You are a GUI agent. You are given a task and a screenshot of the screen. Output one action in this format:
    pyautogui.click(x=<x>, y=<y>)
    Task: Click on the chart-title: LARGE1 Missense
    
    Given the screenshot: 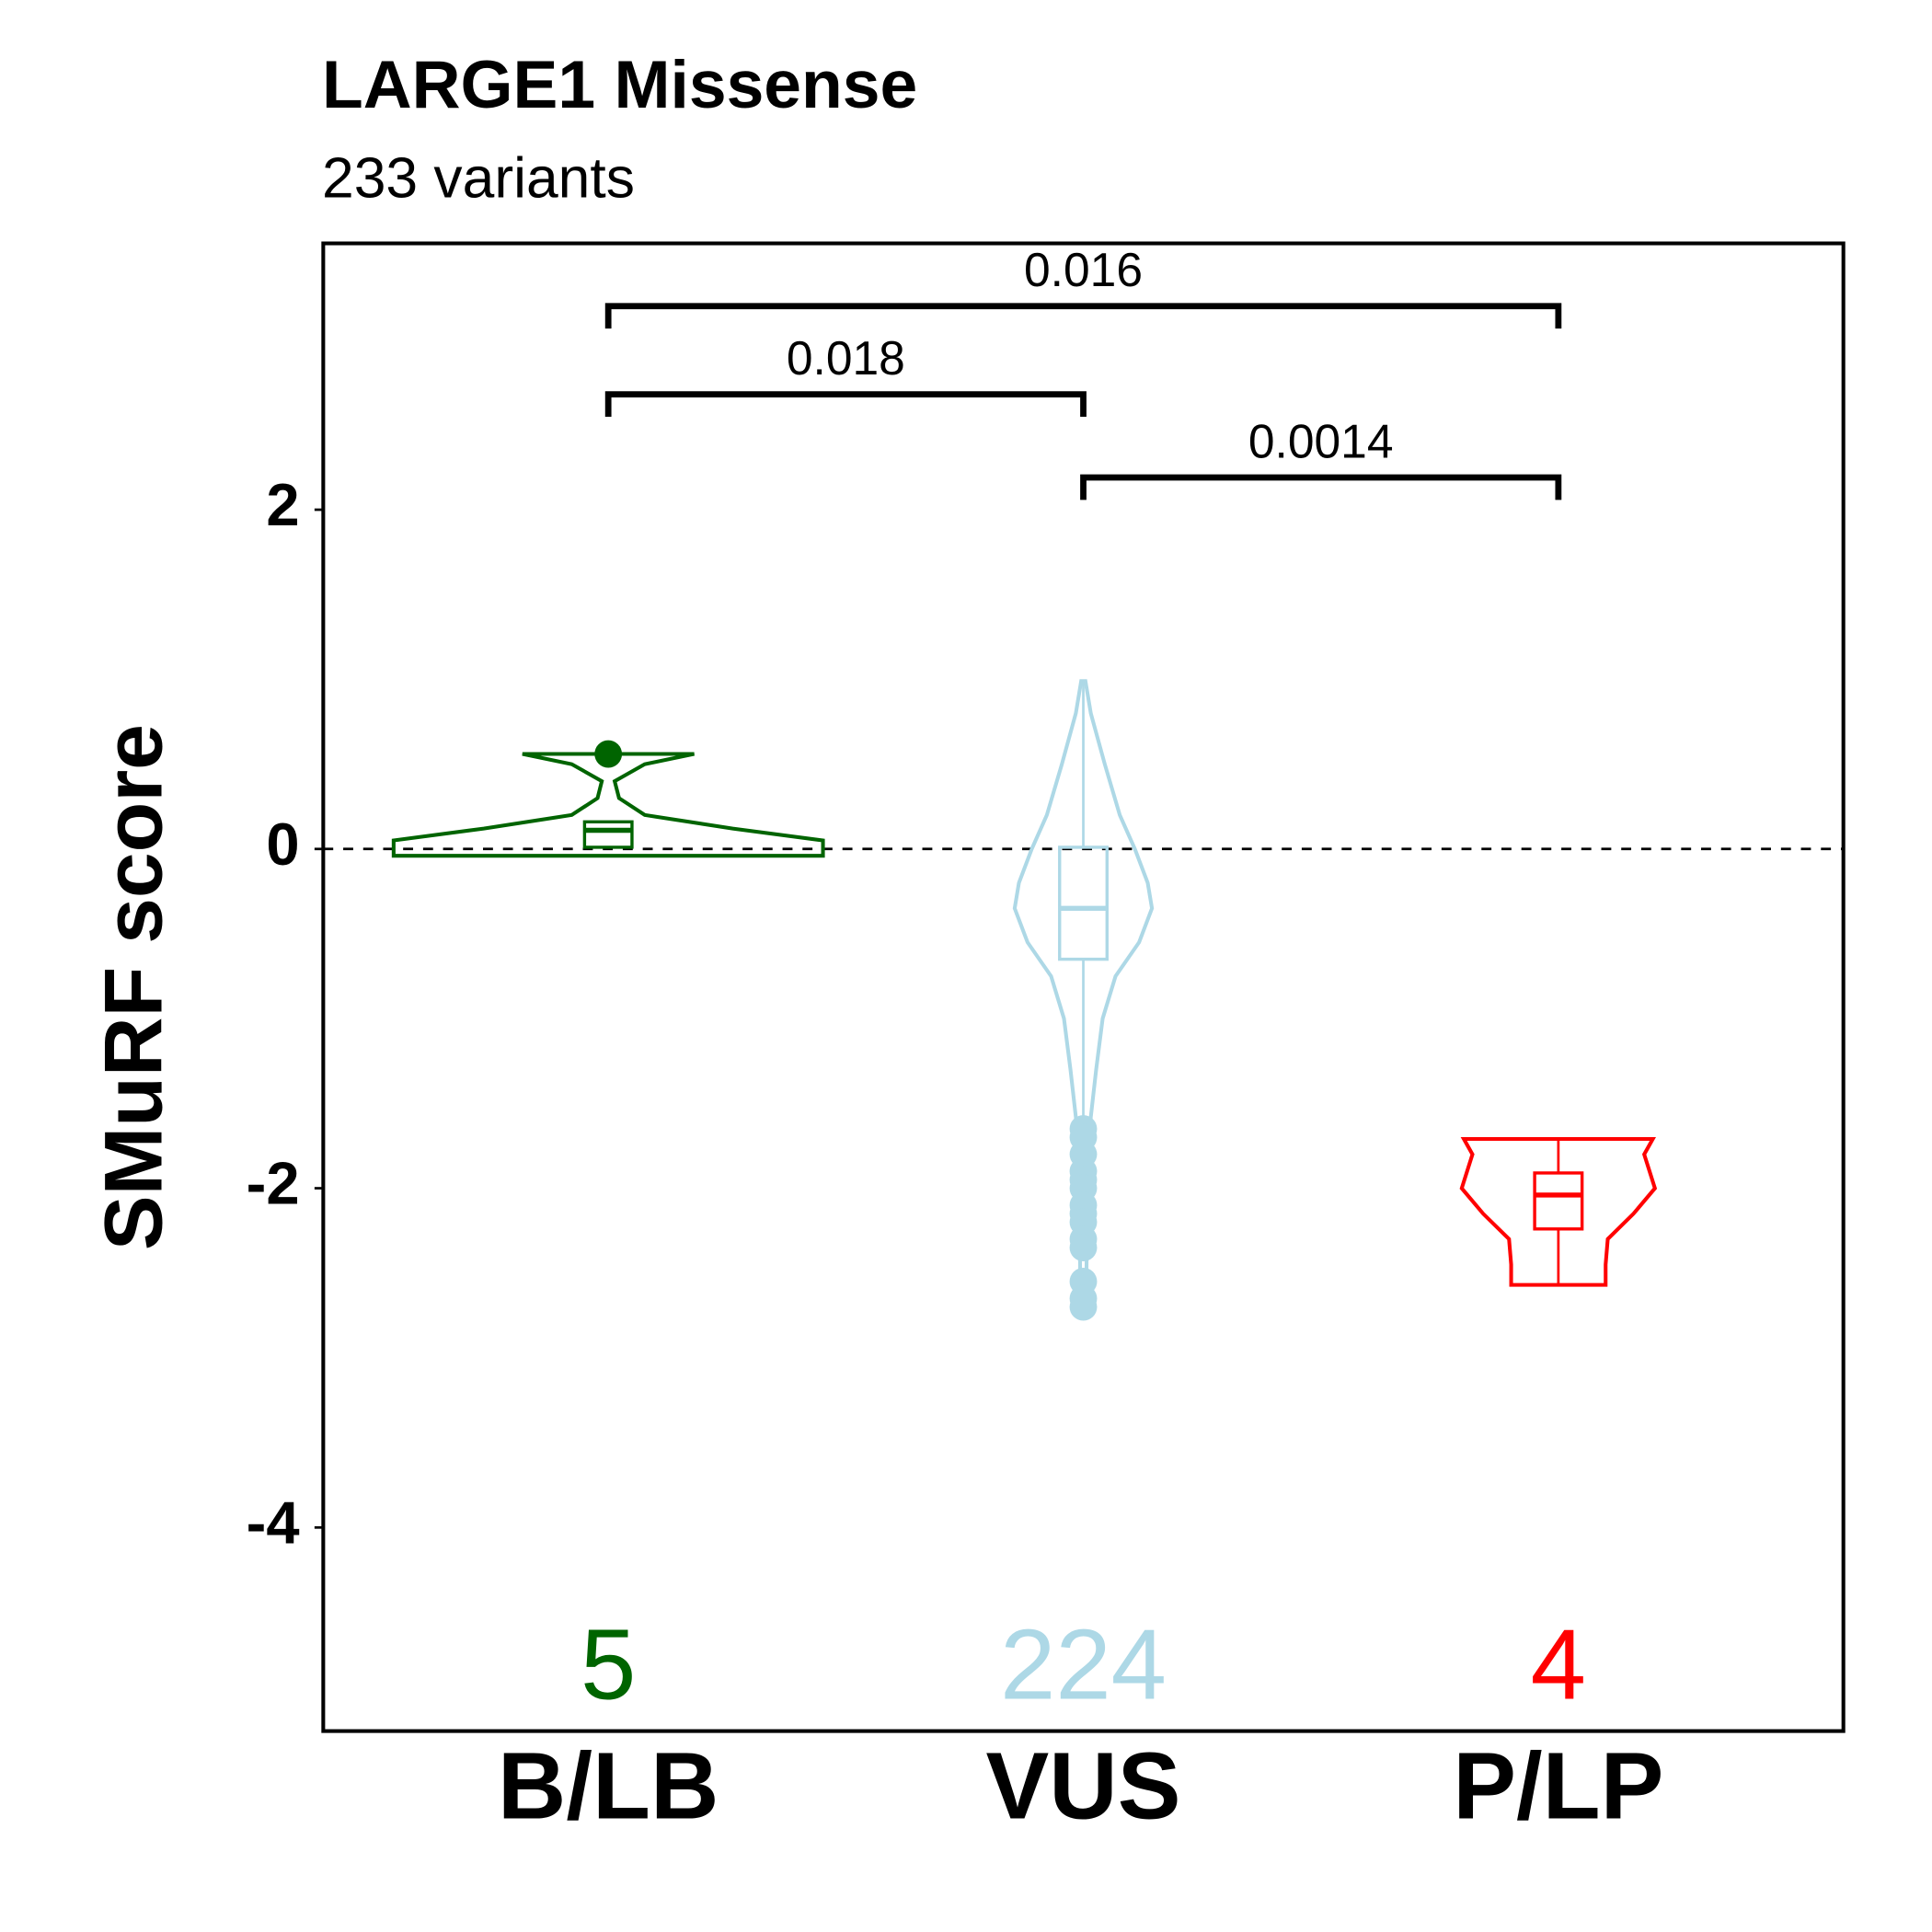 What is the action you would take?
    pyautogui.click(x=619, y=84)
    